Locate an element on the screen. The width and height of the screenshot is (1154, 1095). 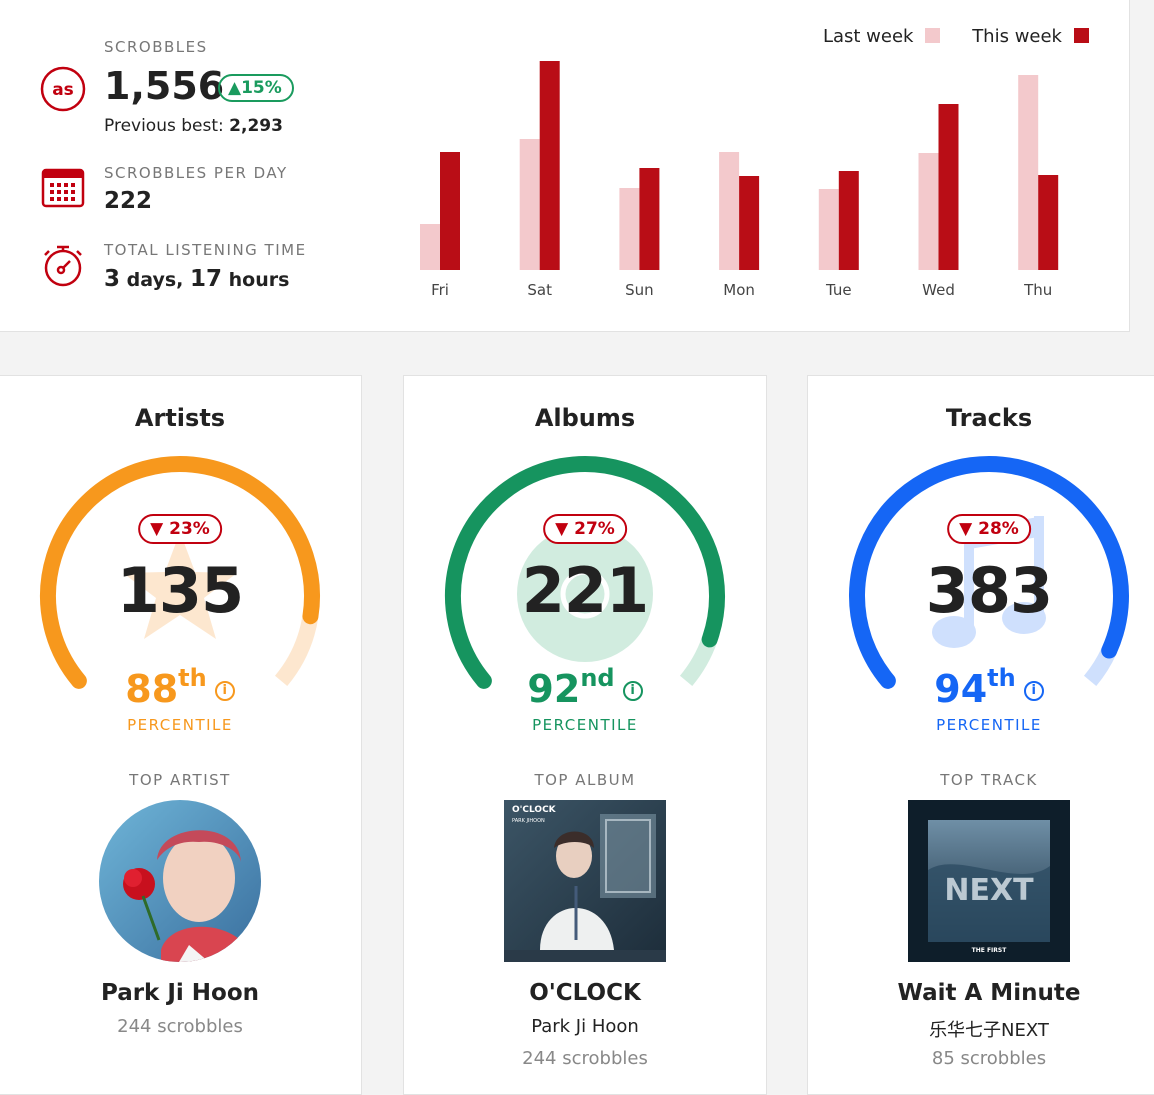
scrobbles-label: SCROBBLES is located at coordinates (156, 47).